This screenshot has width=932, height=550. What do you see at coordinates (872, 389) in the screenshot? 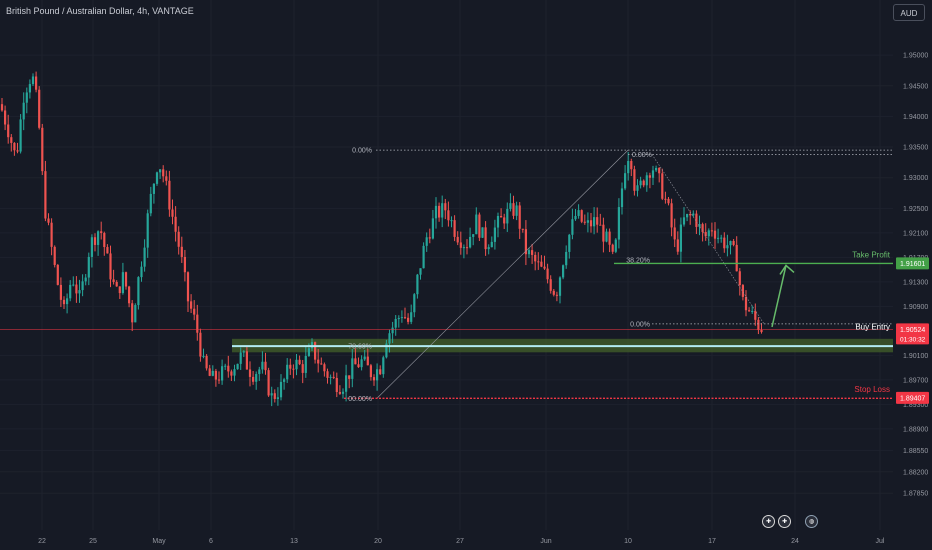
I see `stop-loss-label: Stop Loss` at bounding box center [872, 389].